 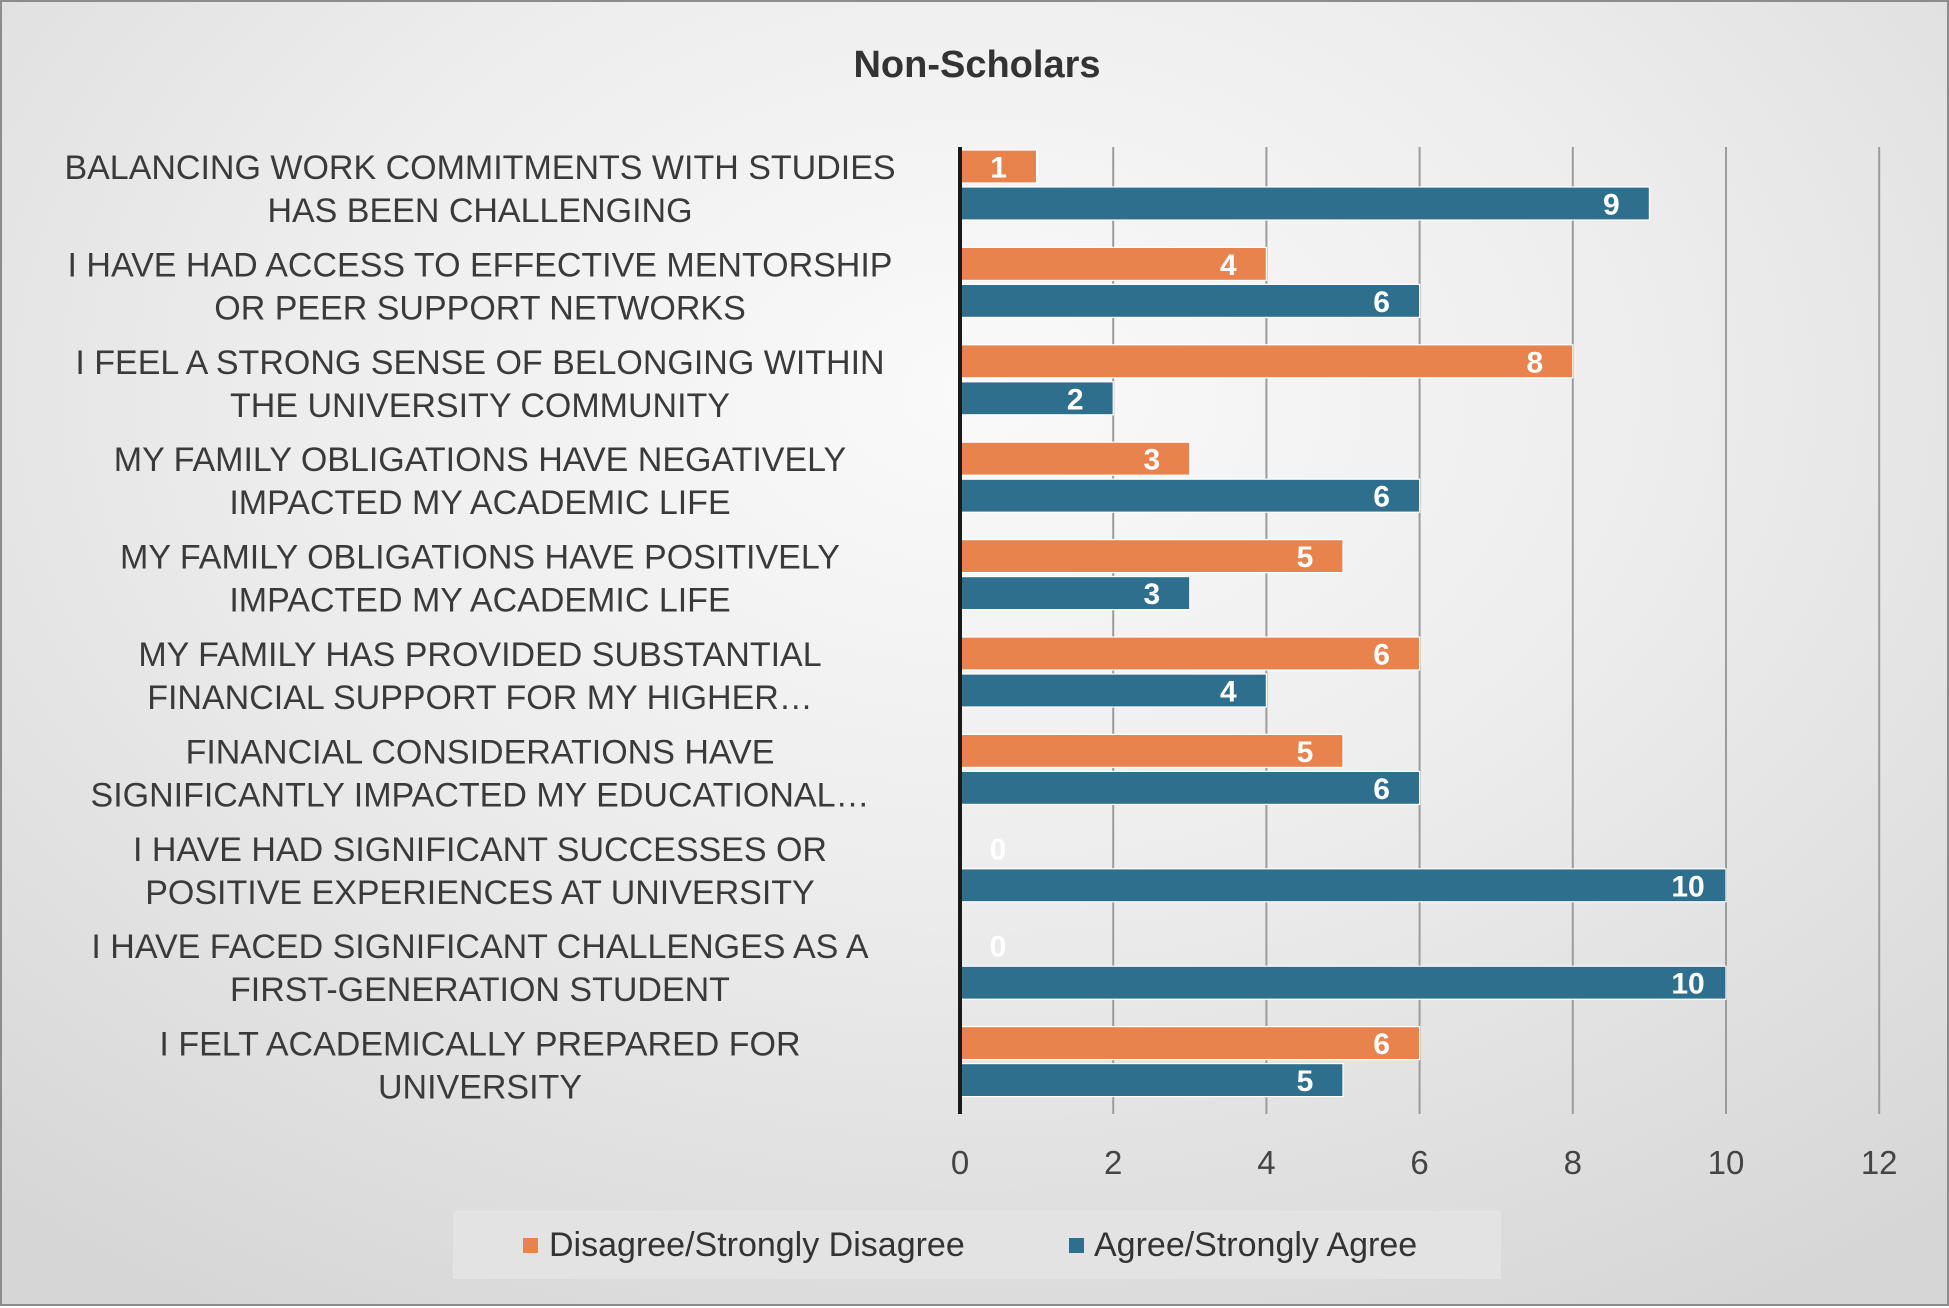 I want to click on data-label-disagree-3: 8, so click(x=1534, y=362).